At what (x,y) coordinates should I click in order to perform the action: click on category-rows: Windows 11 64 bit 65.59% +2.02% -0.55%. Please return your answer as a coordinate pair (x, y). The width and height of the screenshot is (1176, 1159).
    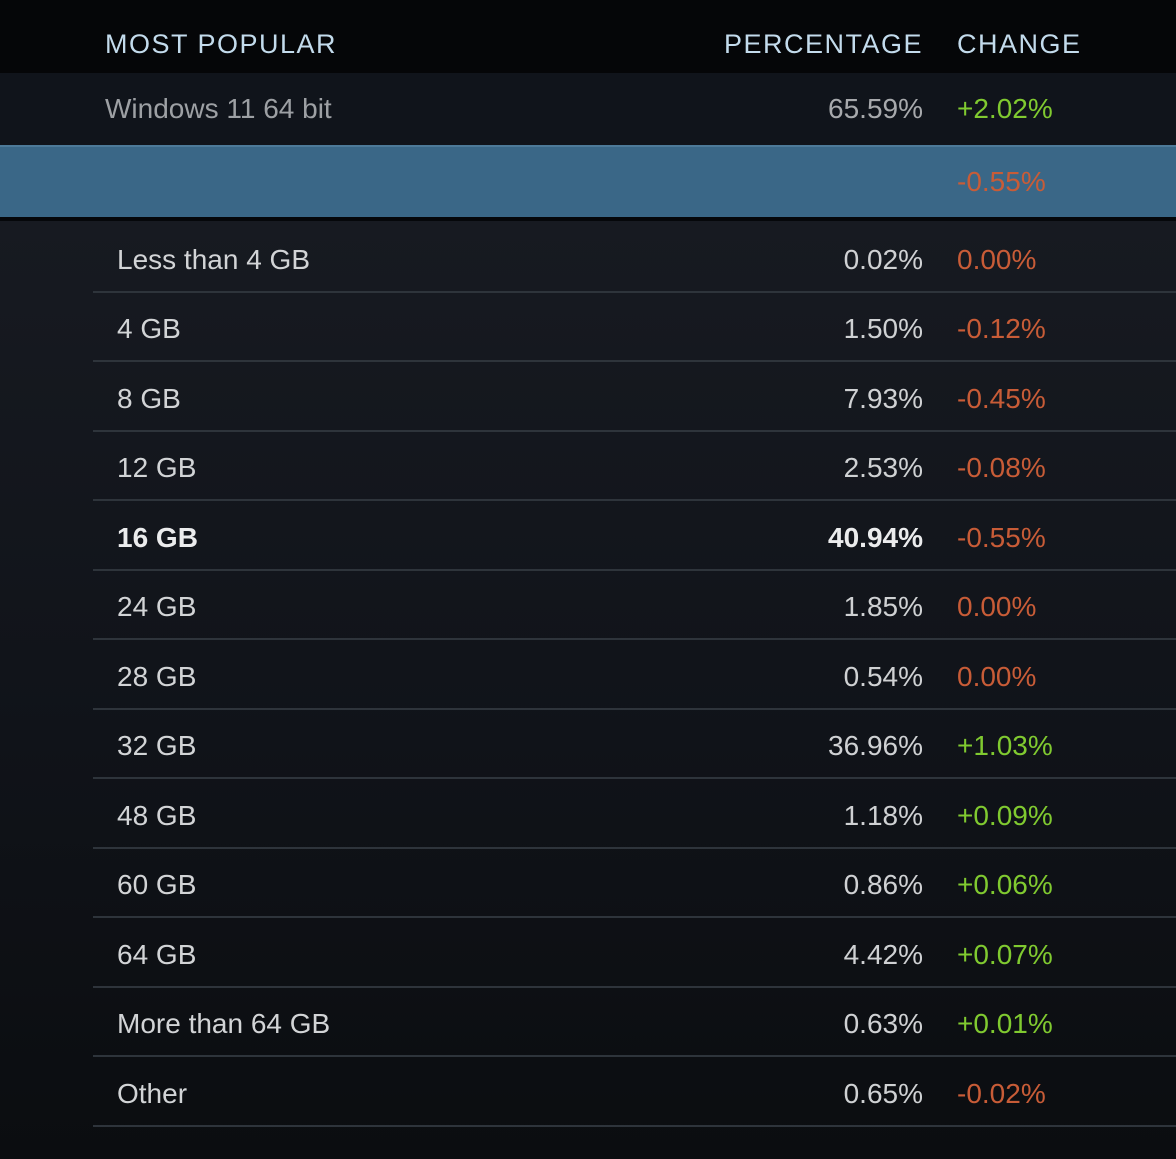
    Looking at the image, I should click on (588, 147).